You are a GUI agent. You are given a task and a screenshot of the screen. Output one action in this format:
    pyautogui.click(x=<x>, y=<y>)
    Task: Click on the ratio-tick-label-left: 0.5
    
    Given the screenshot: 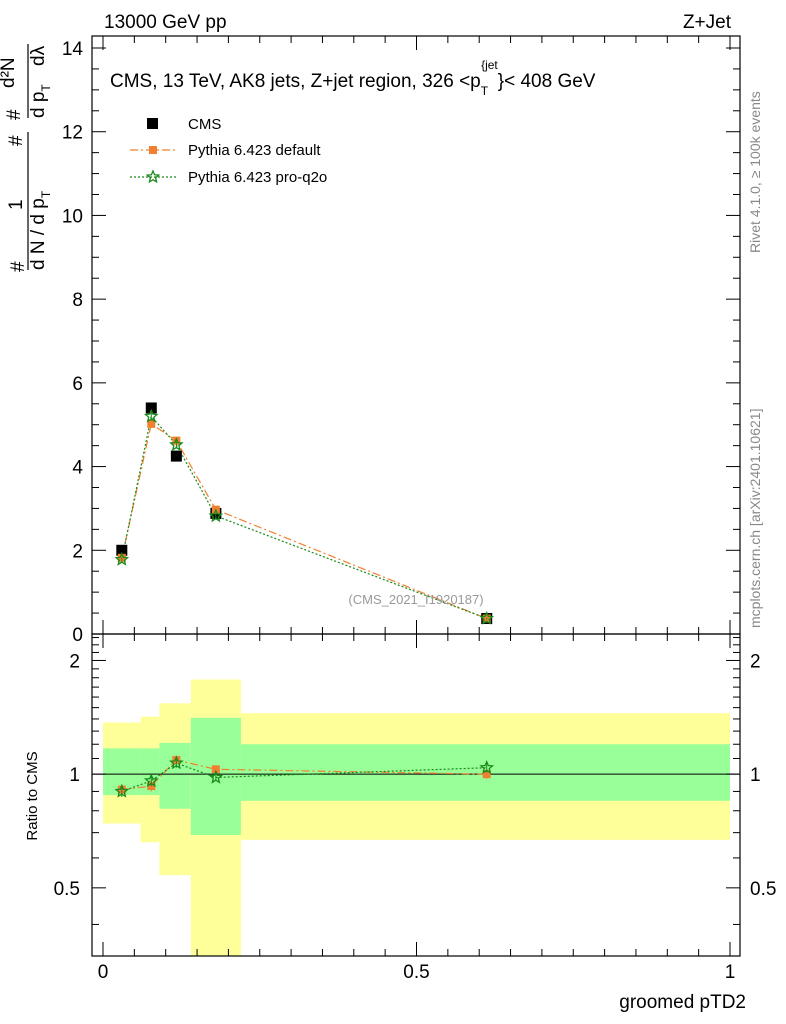 What is the action you would take?
    pyautogui.click(x=67, y=889)
    